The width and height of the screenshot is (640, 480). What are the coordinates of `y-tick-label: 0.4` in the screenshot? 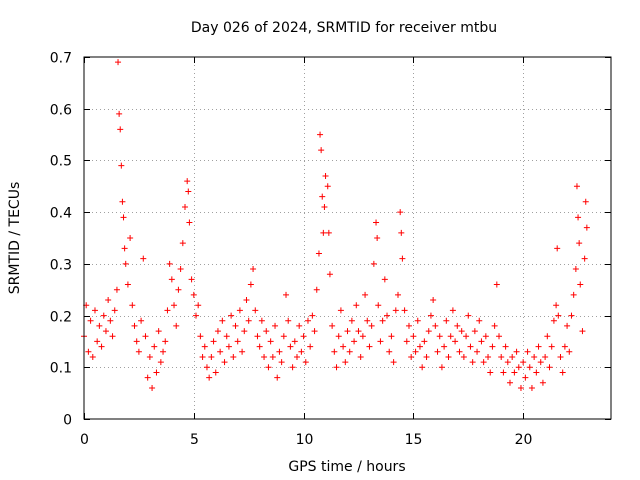 It's located at (61, 214).